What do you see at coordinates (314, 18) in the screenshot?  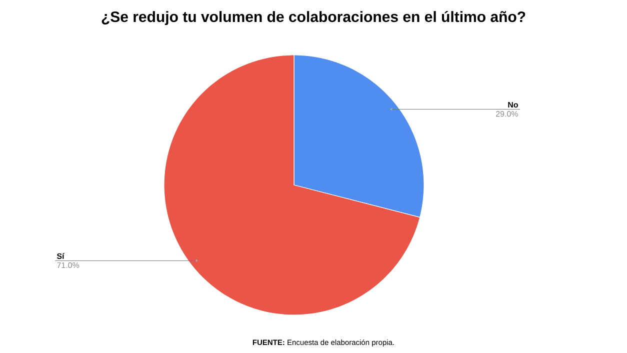 I see `chart-title: ¿Se redujo tu volumen de colaboraciones en el último año?` at bounding box center [314, 18].